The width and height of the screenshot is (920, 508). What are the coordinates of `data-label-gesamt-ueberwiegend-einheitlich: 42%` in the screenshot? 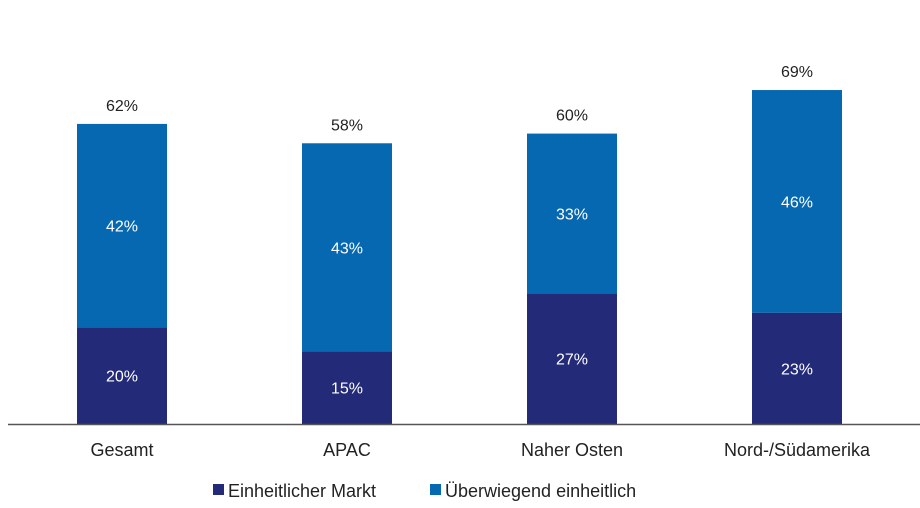 It's located at (122, 227).